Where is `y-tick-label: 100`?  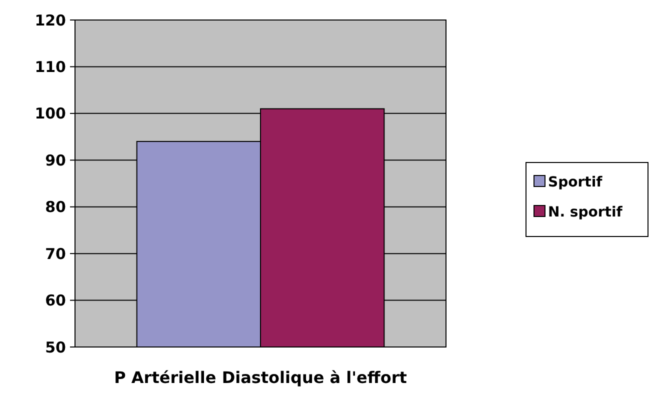
y-tick-label: 100 is located at coordinates (50, 113).